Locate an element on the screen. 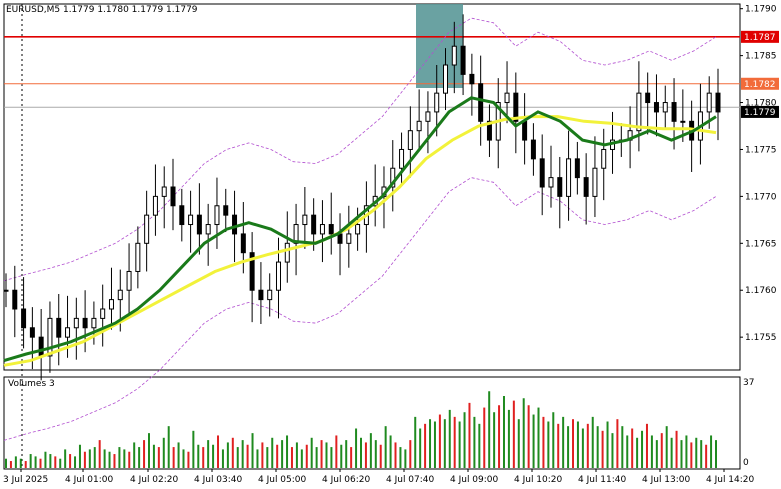 This screenshot has height=489, width=781. chart-title: EURUSD,M5 1.1779 1.1780 1.1779 1.1779 is located at coordinates (102, 10).